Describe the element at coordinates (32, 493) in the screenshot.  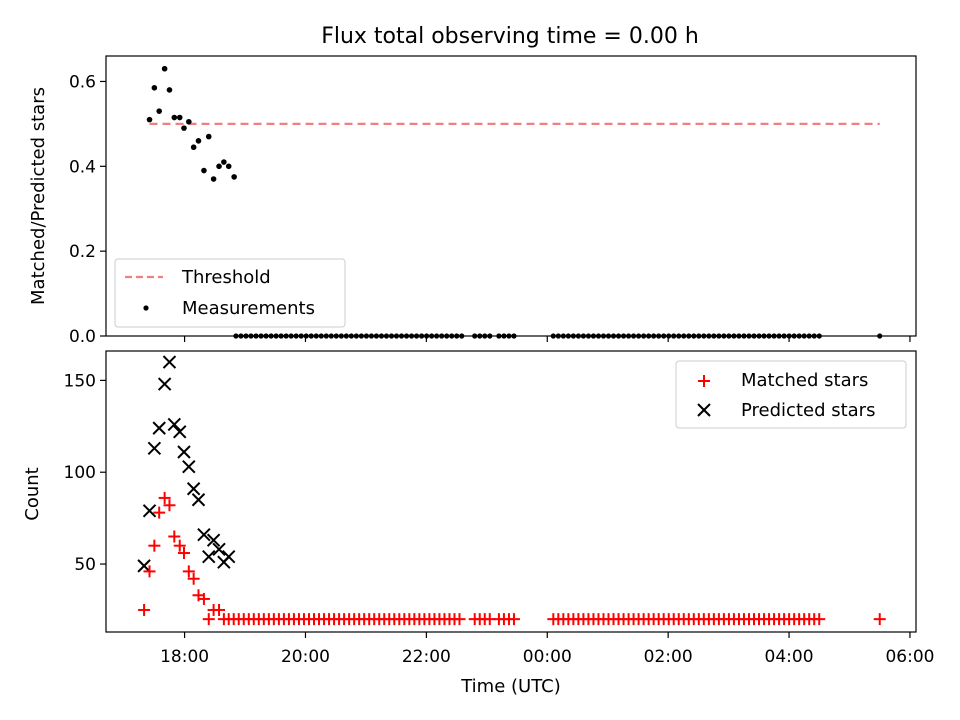
I see `bottom-y-axis-label: Count` at that location.